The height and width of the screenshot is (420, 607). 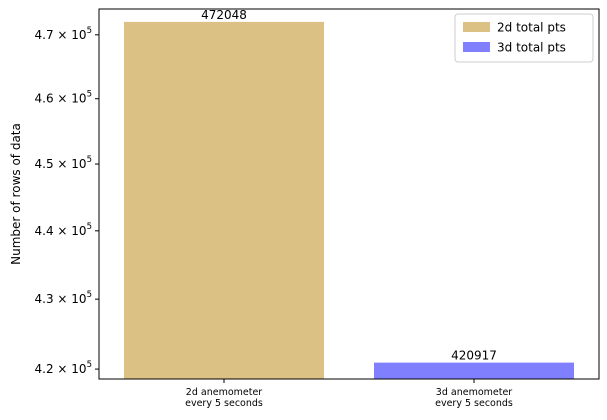 What do you see at coordinates (531, 48) in the screenshot?
I see `legend-label: 3d total pts` at bounding box center [531, 48].